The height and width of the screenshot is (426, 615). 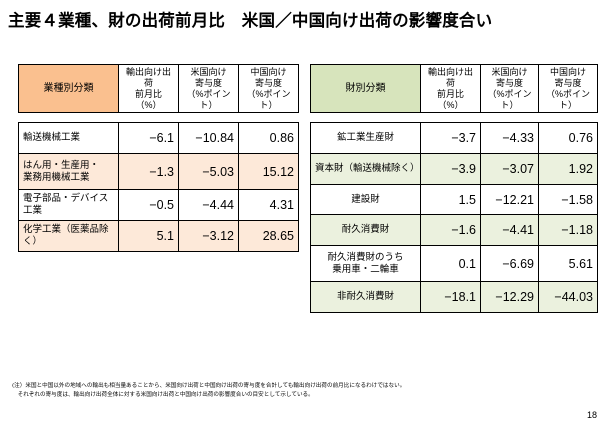 What do you see at coordinates (509, 199) in the screenshot?
I see `us-contribution-value: −12.21` at bounding box center [509, 199].